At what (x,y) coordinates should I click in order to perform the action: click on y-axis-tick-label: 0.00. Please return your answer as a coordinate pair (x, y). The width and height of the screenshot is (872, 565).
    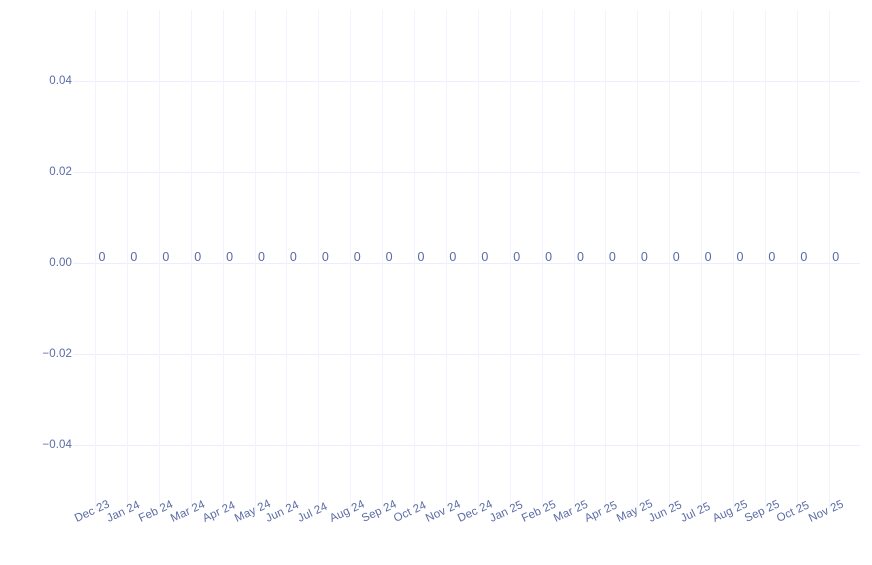
    Looking at the image, I should click on (60, 263).